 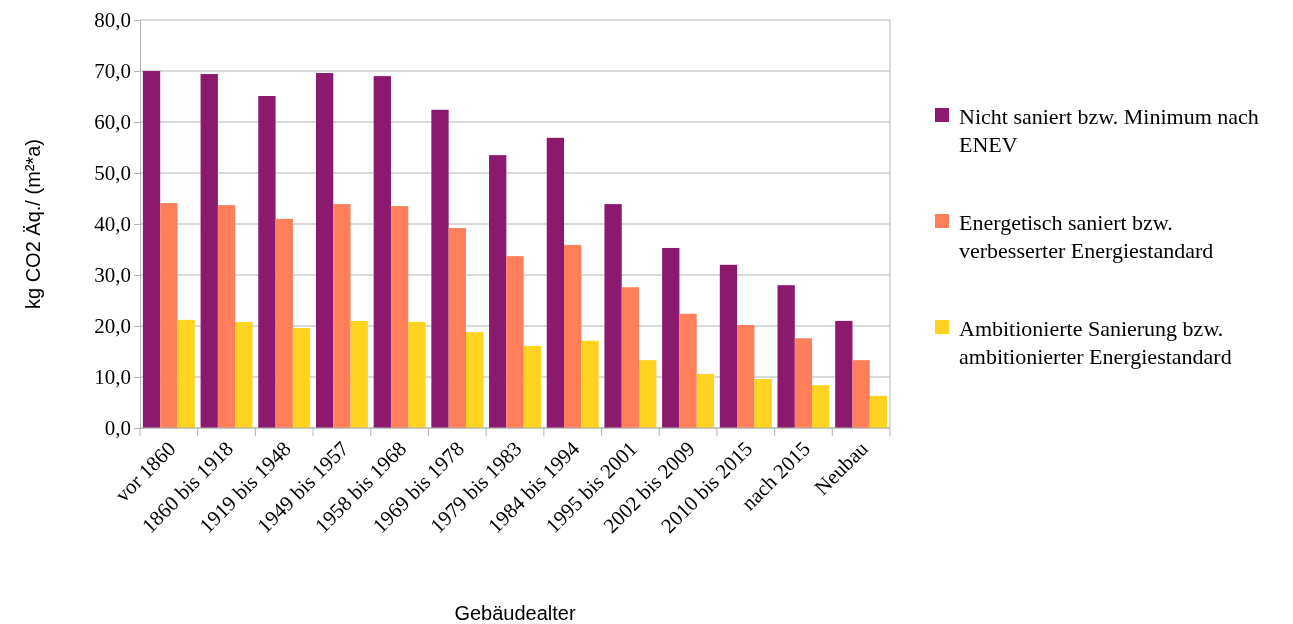 I want to click on y-tick-label: 20,0, so click(x=112, y=326).